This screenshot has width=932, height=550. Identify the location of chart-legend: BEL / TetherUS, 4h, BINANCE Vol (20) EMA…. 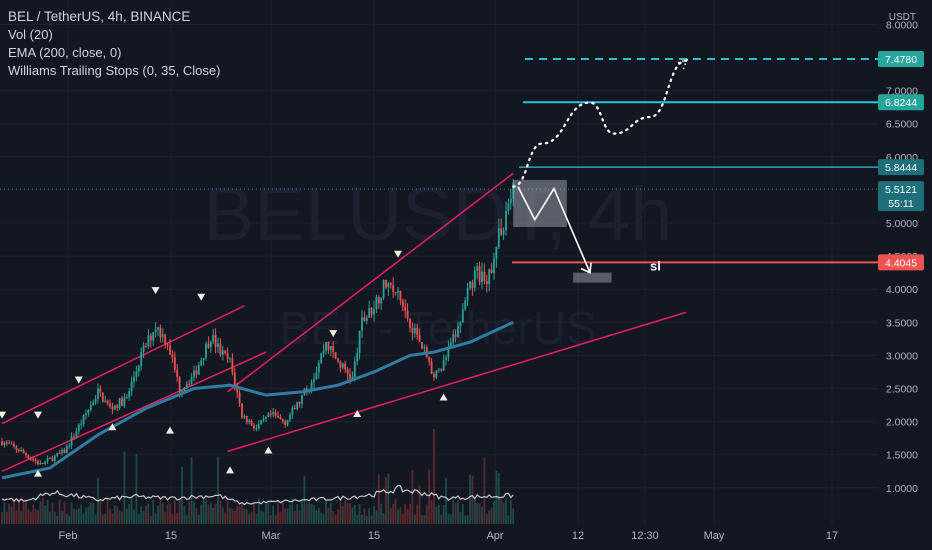
(114, 44).